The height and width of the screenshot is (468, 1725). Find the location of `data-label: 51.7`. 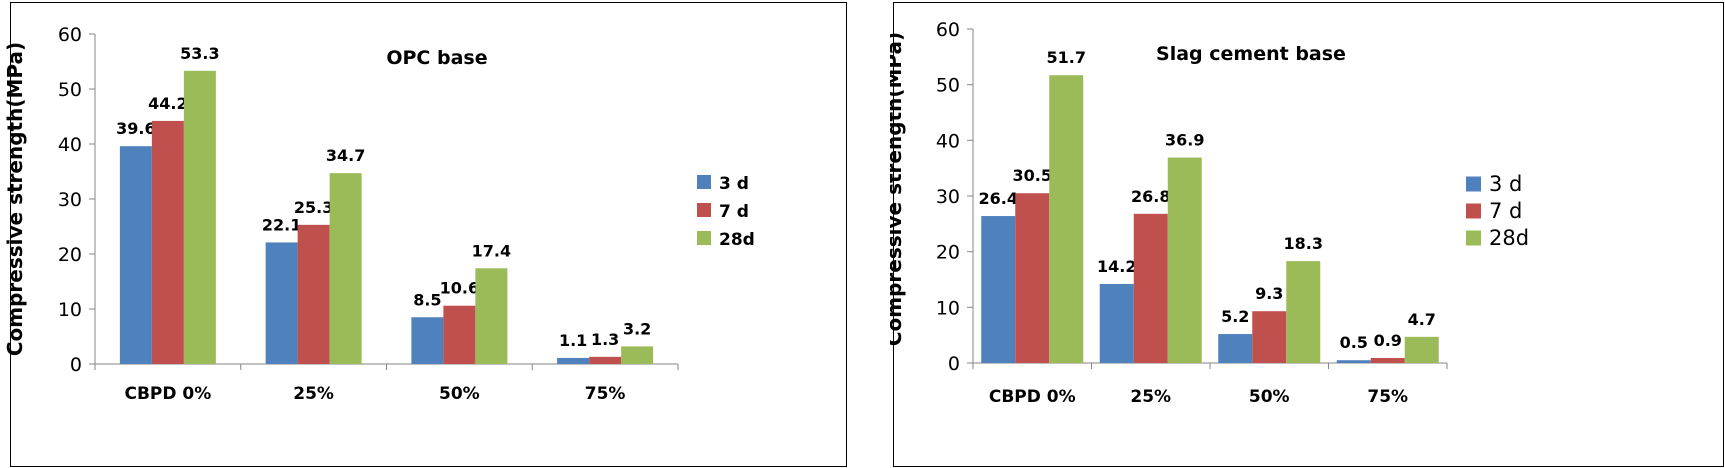

data-label: 51.7 is located at coordinates (1066, 57).